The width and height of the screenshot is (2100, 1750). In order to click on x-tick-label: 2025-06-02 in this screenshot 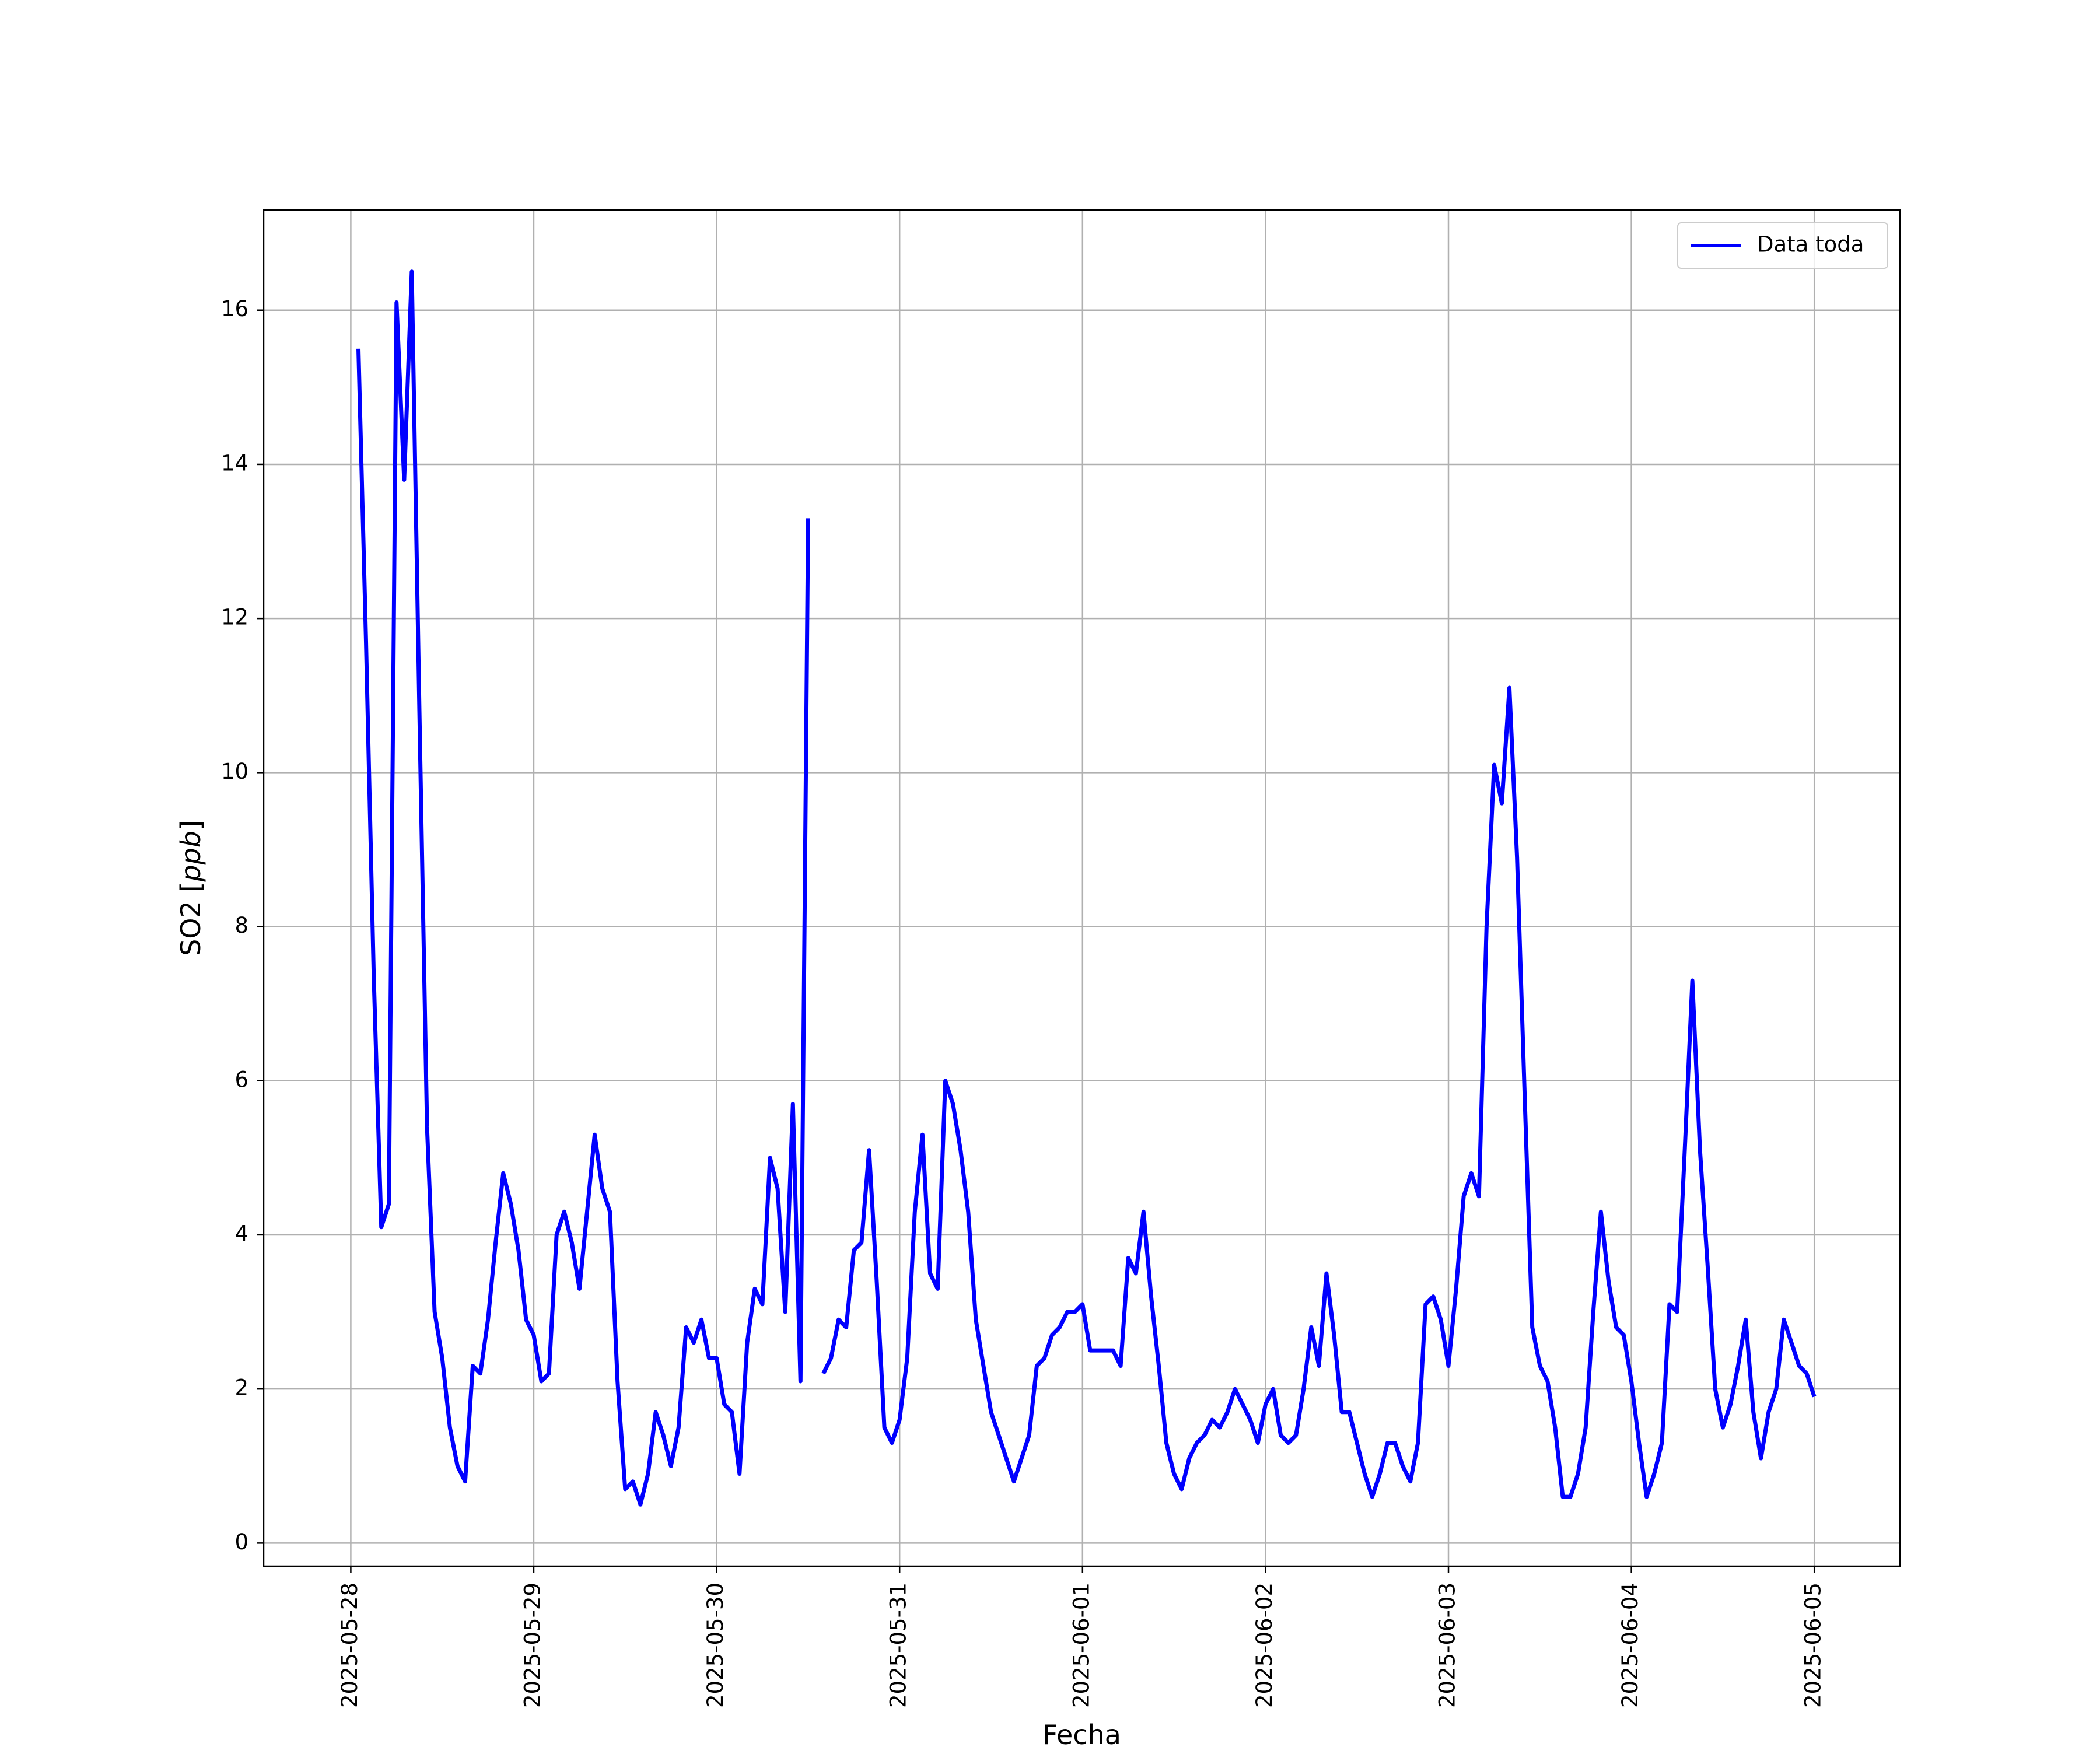, I will do `click(1265, 1645)`.